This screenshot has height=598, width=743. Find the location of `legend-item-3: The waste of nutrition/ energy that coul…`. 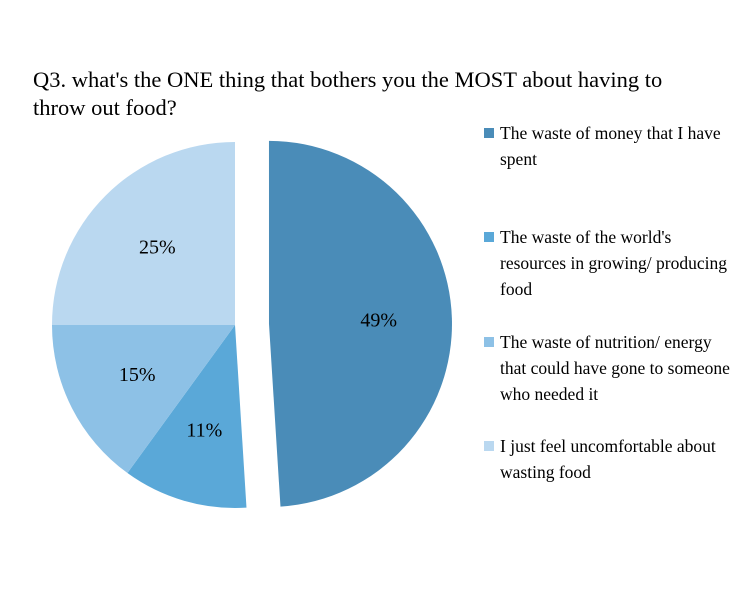

legend-item-3: The waste of nutrition/ energy that coul… is located at coordinates (609, 368).